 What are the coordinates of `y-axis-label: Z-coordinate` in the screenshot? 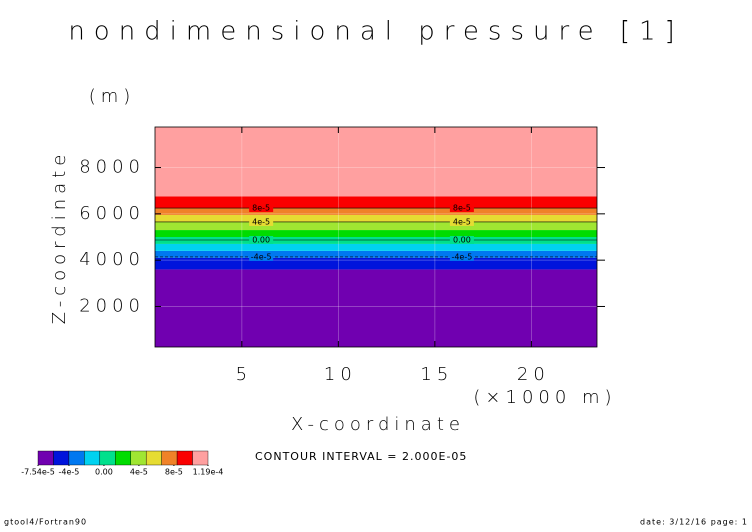 It's located at (59, 237).